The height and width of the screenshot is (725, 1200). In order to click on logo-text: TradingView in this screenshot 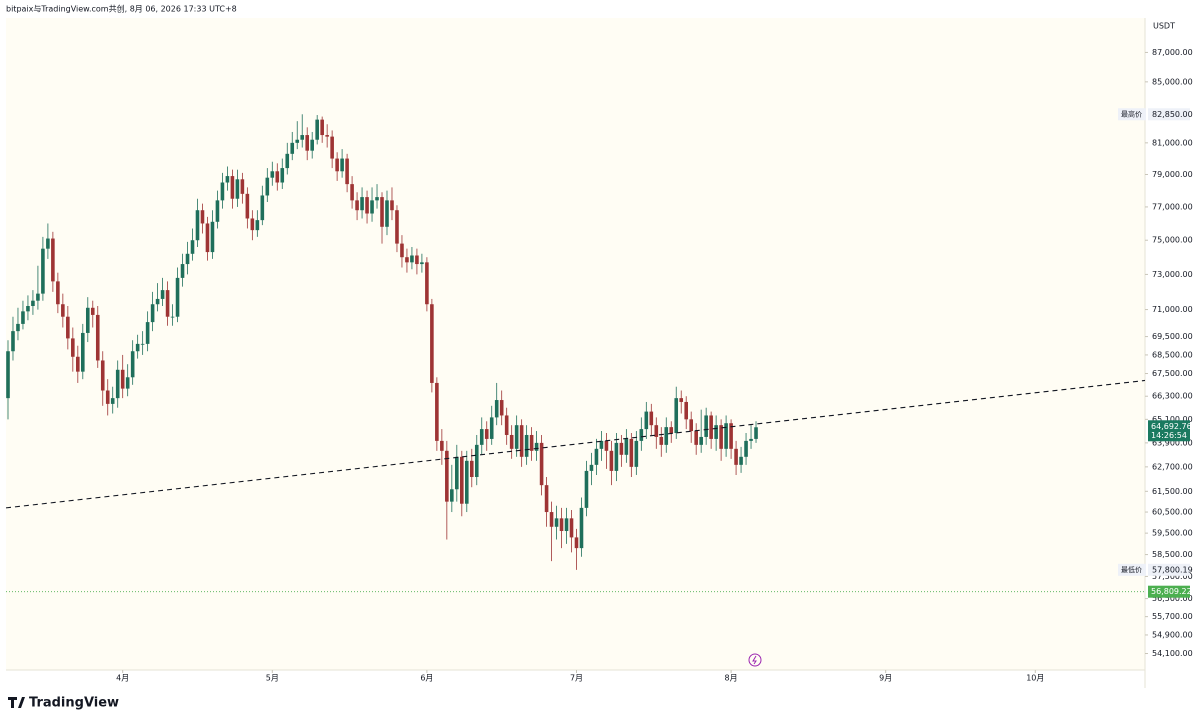, I will do `click(74, 703)`.